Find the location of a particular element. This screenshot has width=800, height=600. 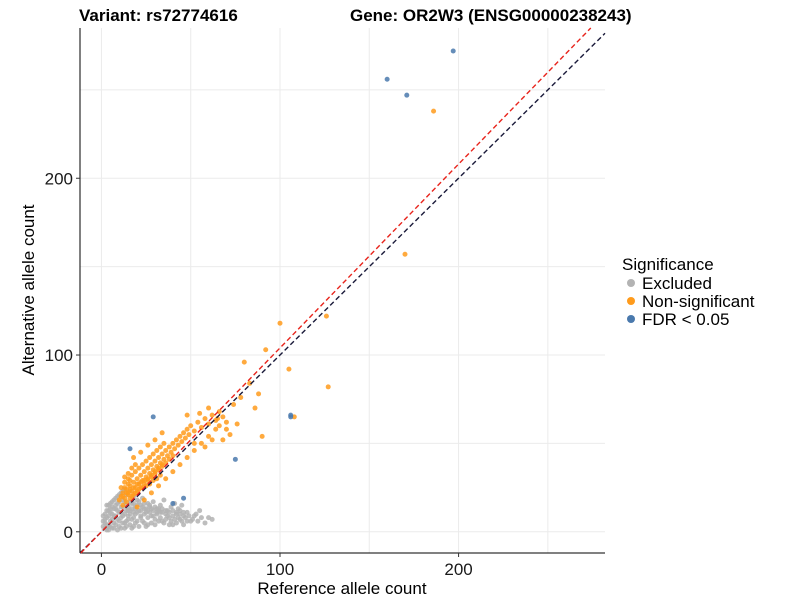

x-tick-label: 100 is located at coordinates (280, 569).